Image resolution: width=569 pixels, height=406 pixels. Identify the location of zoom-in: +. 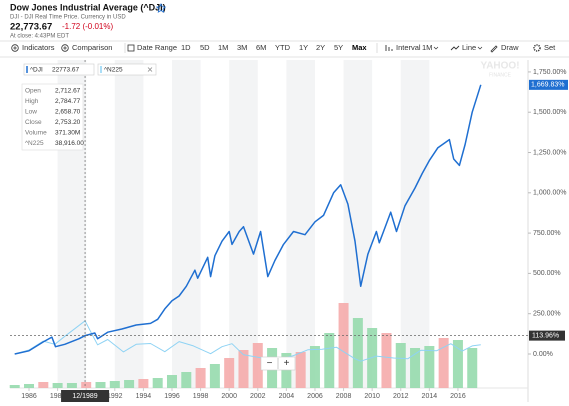
(287, 363).